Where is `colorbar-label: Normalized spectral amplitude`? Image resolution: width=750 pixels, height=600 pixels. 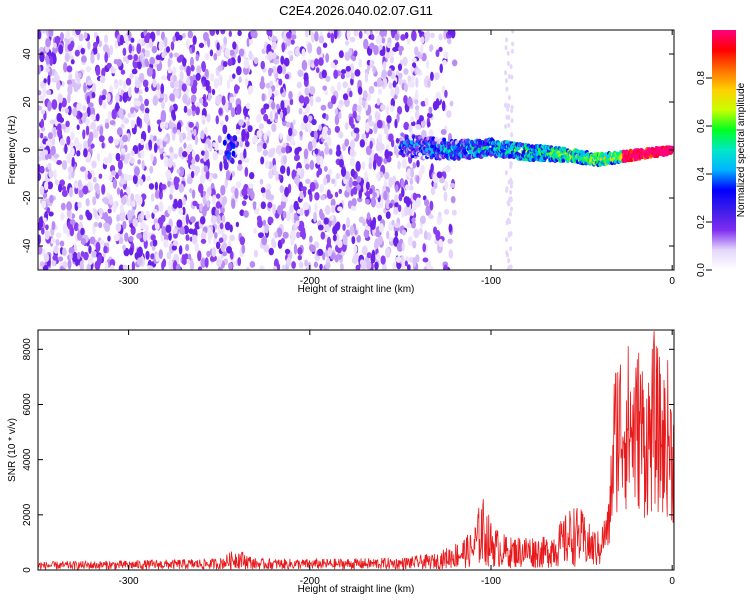
colorbar-label: Normalized spectral amplitude is located at coordinates (741, 149).